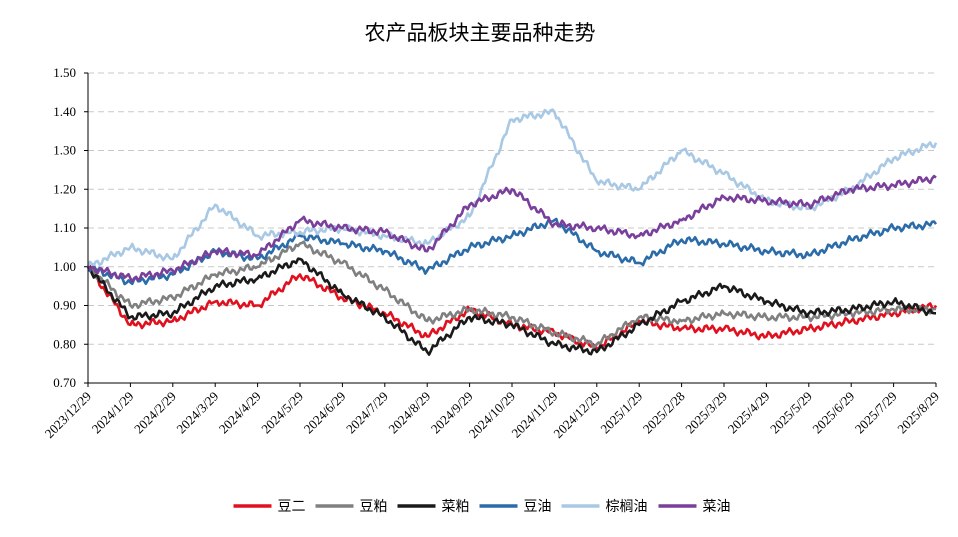 This screenshot has width=958, height=537. What do you see at coordinates (482, 507) in the screenshot?
I see `legend: 豆二 豆粕 菜粕 豆油 棕榈油 菜油` at bounding box center [482, 507].